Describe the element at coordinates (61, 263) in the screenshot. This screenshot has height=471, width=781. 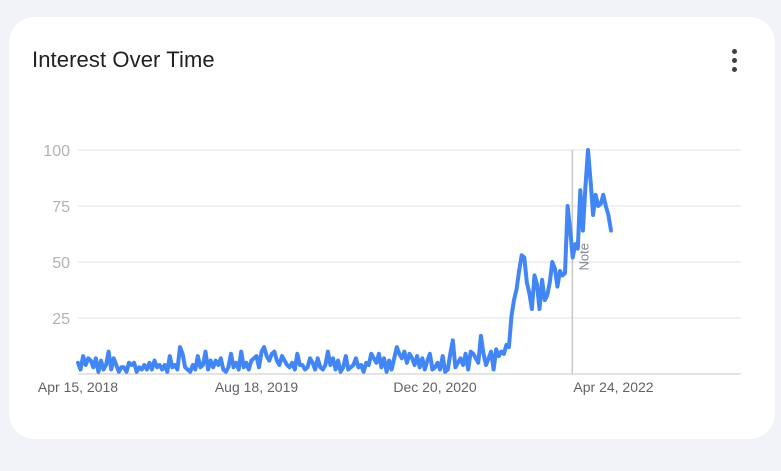
I see `y-tick-label: 50` at that location.